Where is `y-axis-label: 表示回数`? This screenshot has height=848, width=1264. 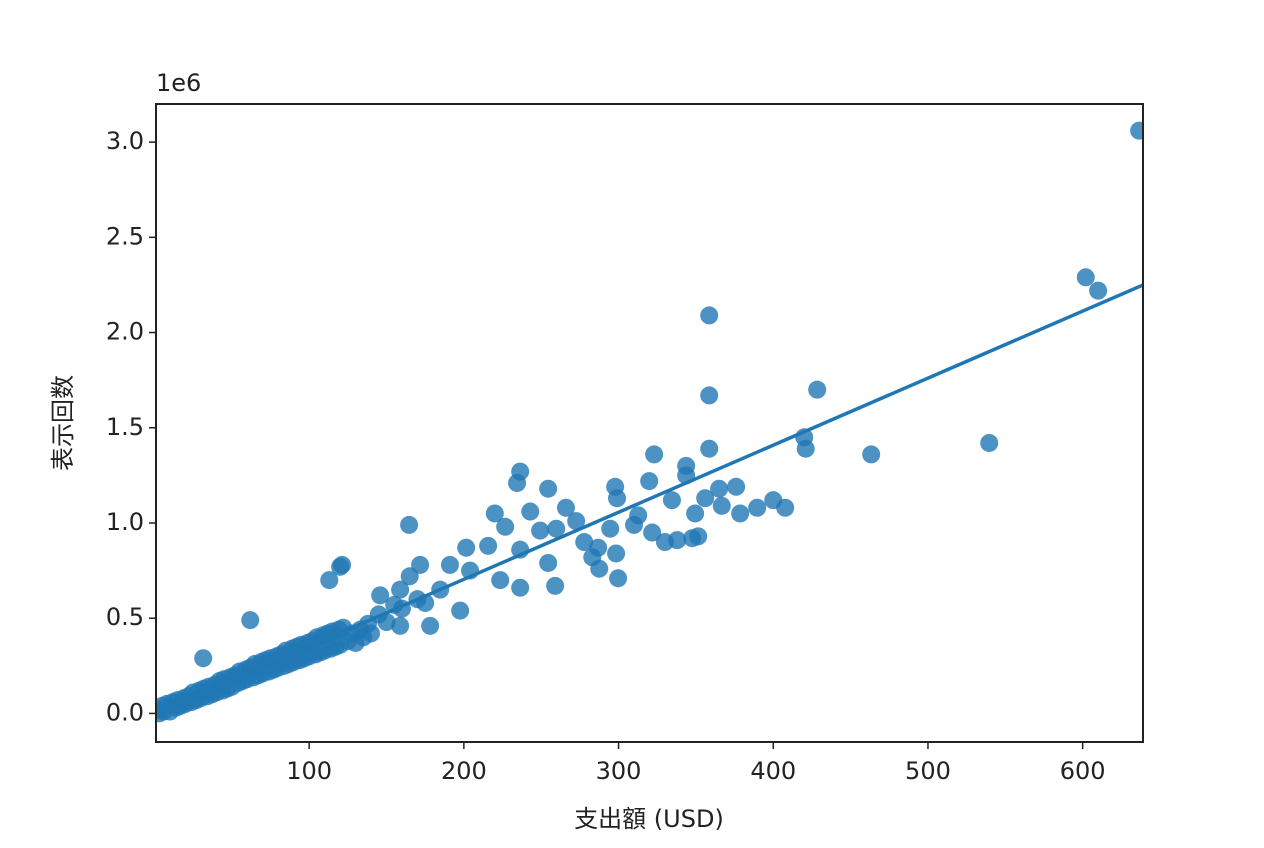
y-axis-label: 表示回数 is located at coordinates (63, 423).